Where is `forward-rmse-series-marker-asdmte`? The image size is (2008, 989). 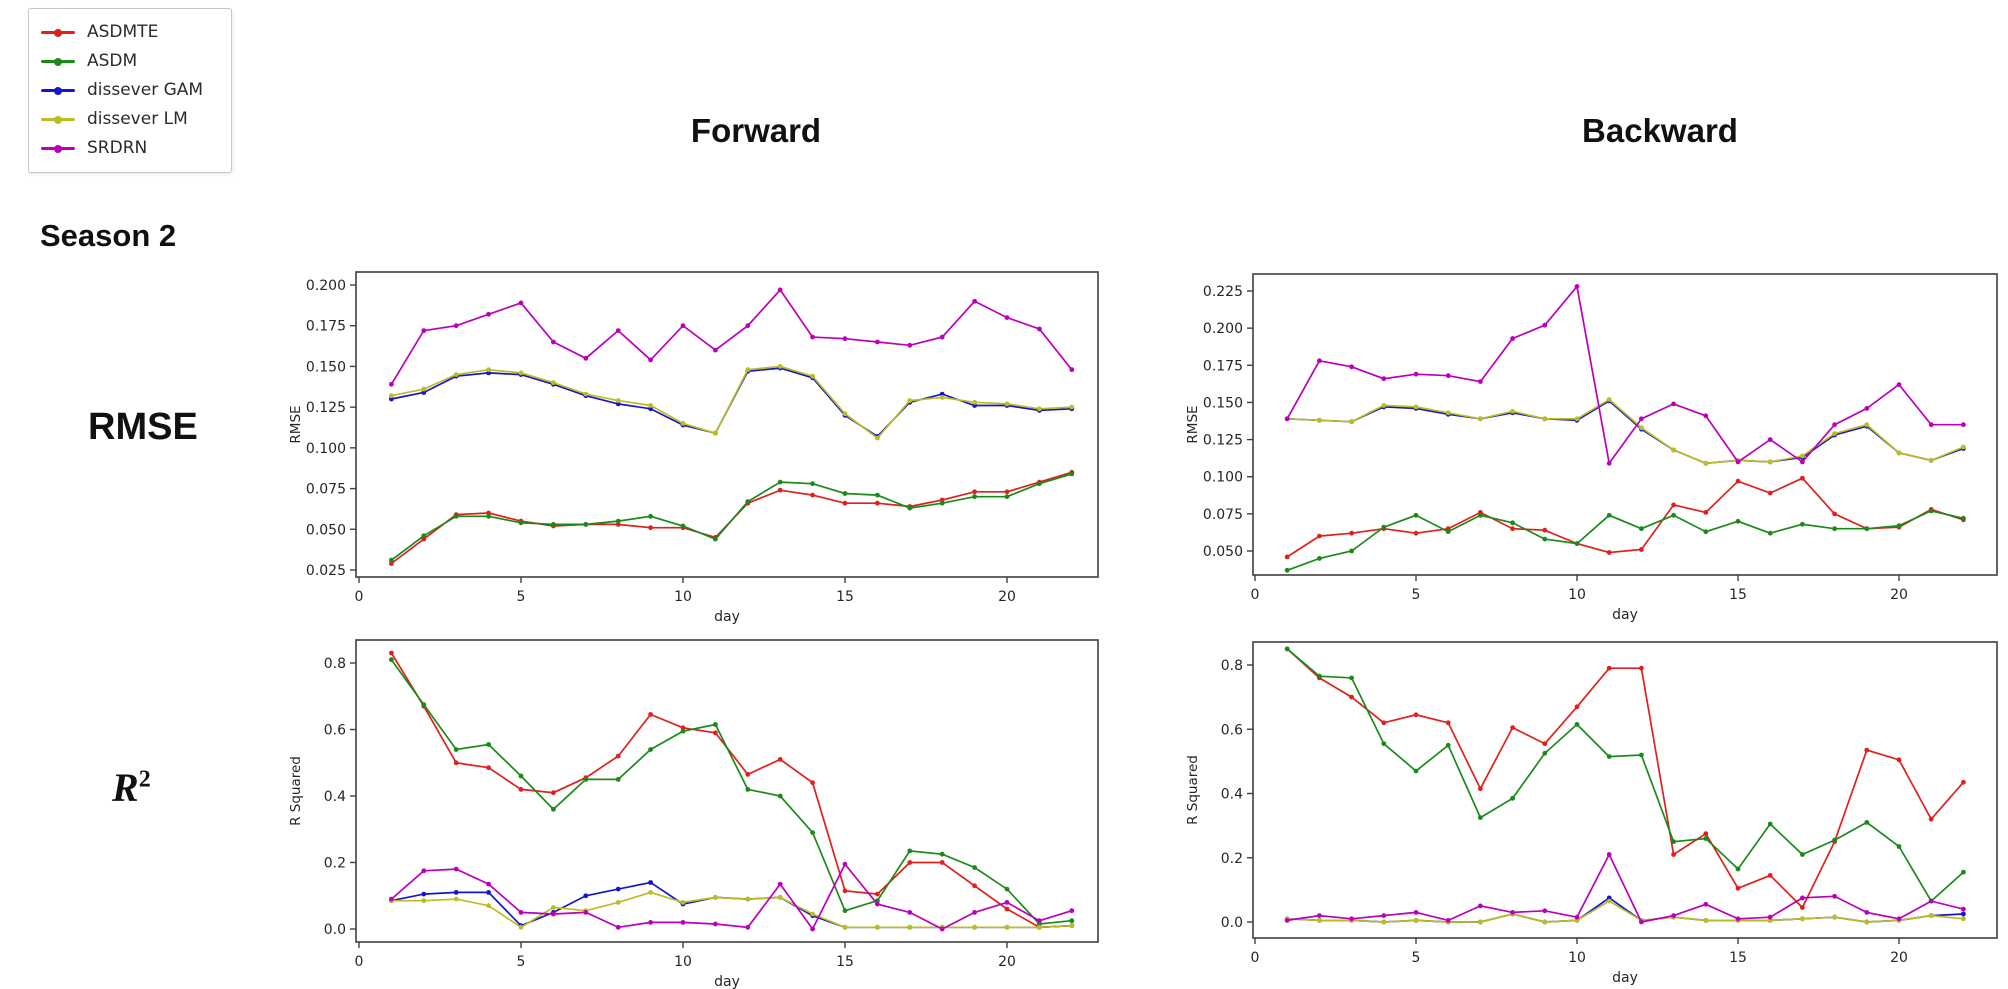 forward-rmse-series-marker-asdmte is located at coordinates (974, 492).